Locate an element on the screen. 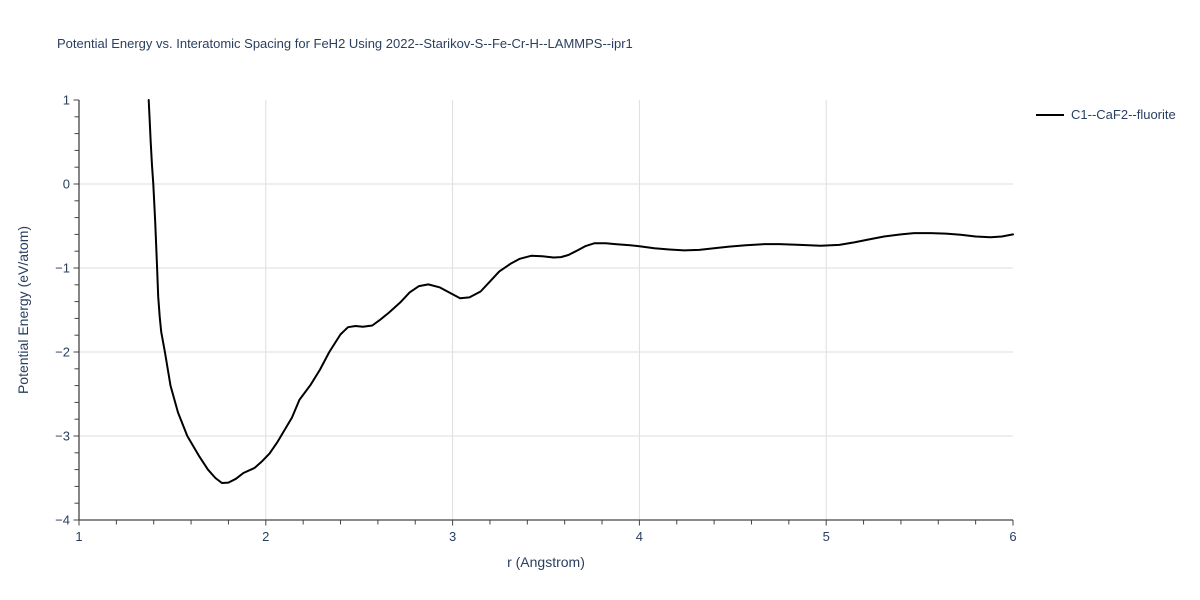 This screenshot has height=600, width=1200. x-tick-label: 5 is located at coordinates (826, 536).